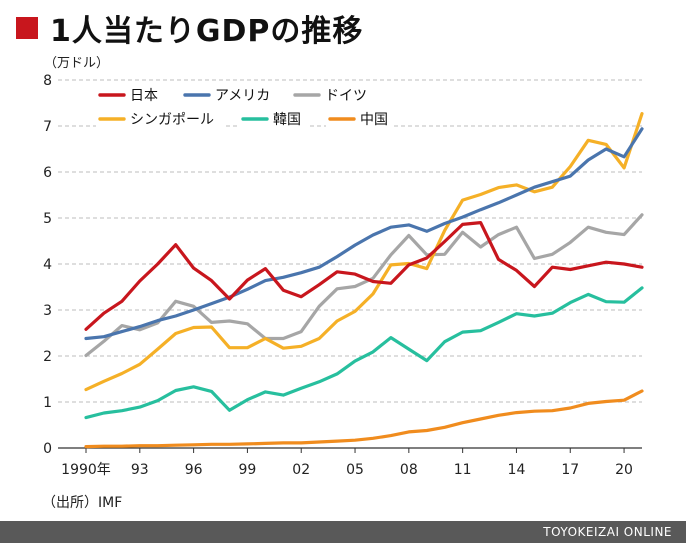  I want to click on legend-label: アメリカ, so click(242, 96).